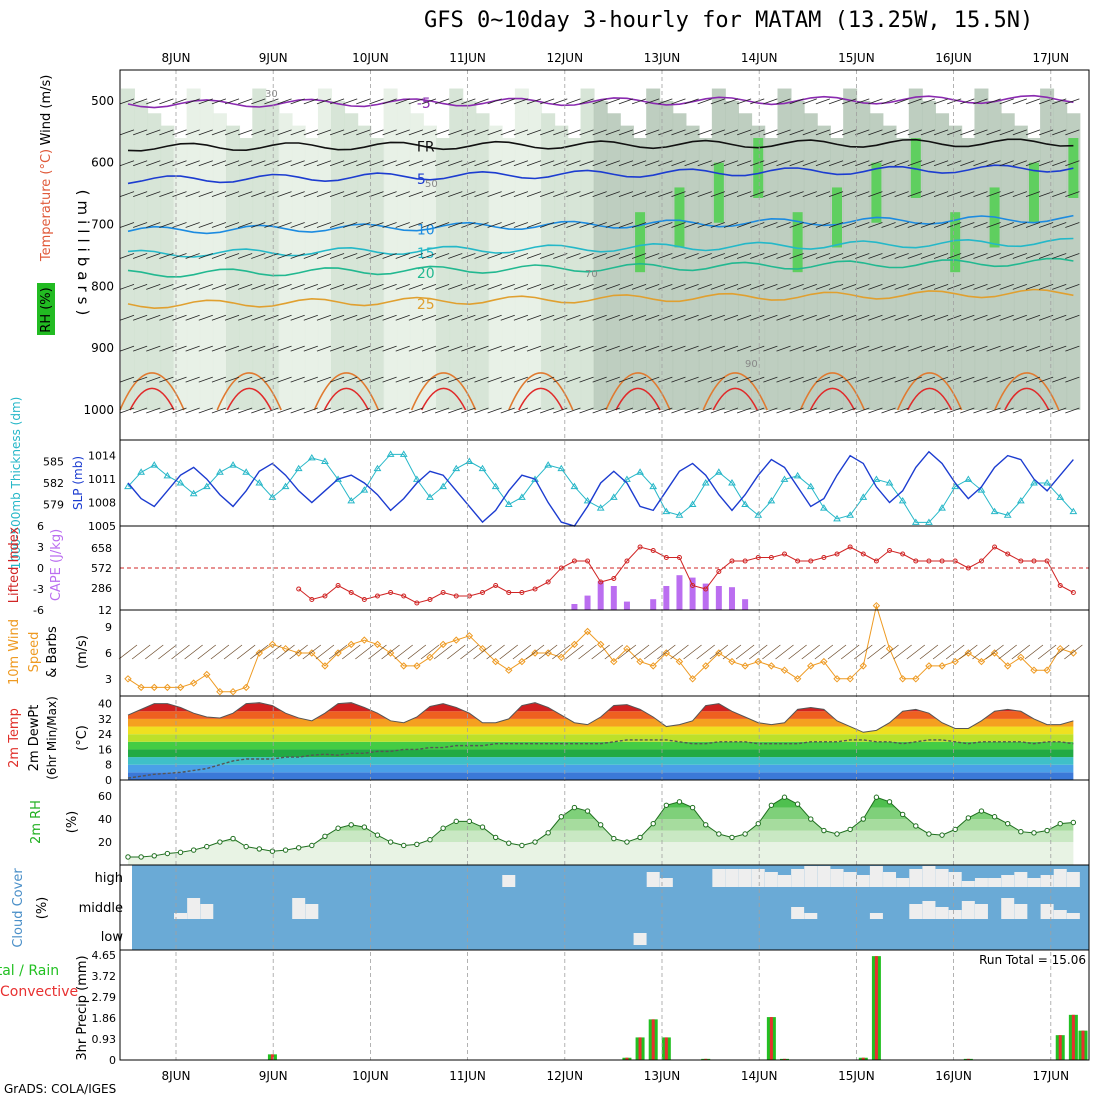 This screenshot has width=1100, height=1100. Describe the element at coordinates (101, 548) in the screenshot. I see `cape-ytick: 658` at that location.